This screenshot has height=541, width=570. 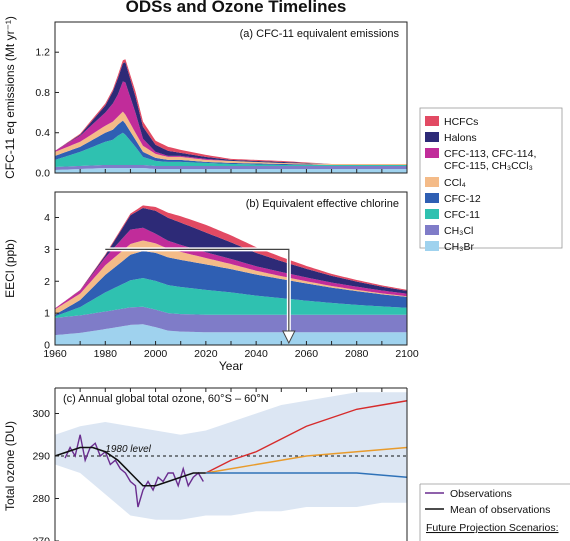 What do you see at coordinates (42, 93) in the screenshot?
I see `y-tick-label: 0.8` at bounding box center [42, 93].